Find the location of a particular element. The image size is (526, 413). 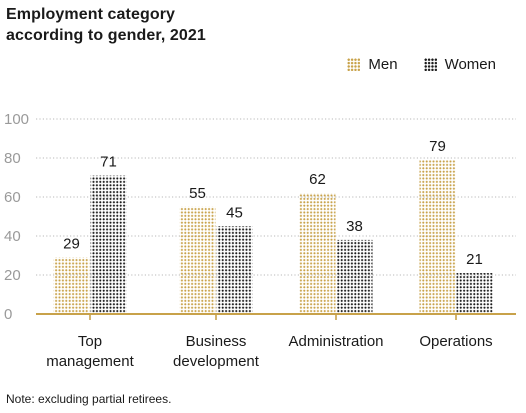

y-tick-label: 80 is located at coordinates (12, 158).